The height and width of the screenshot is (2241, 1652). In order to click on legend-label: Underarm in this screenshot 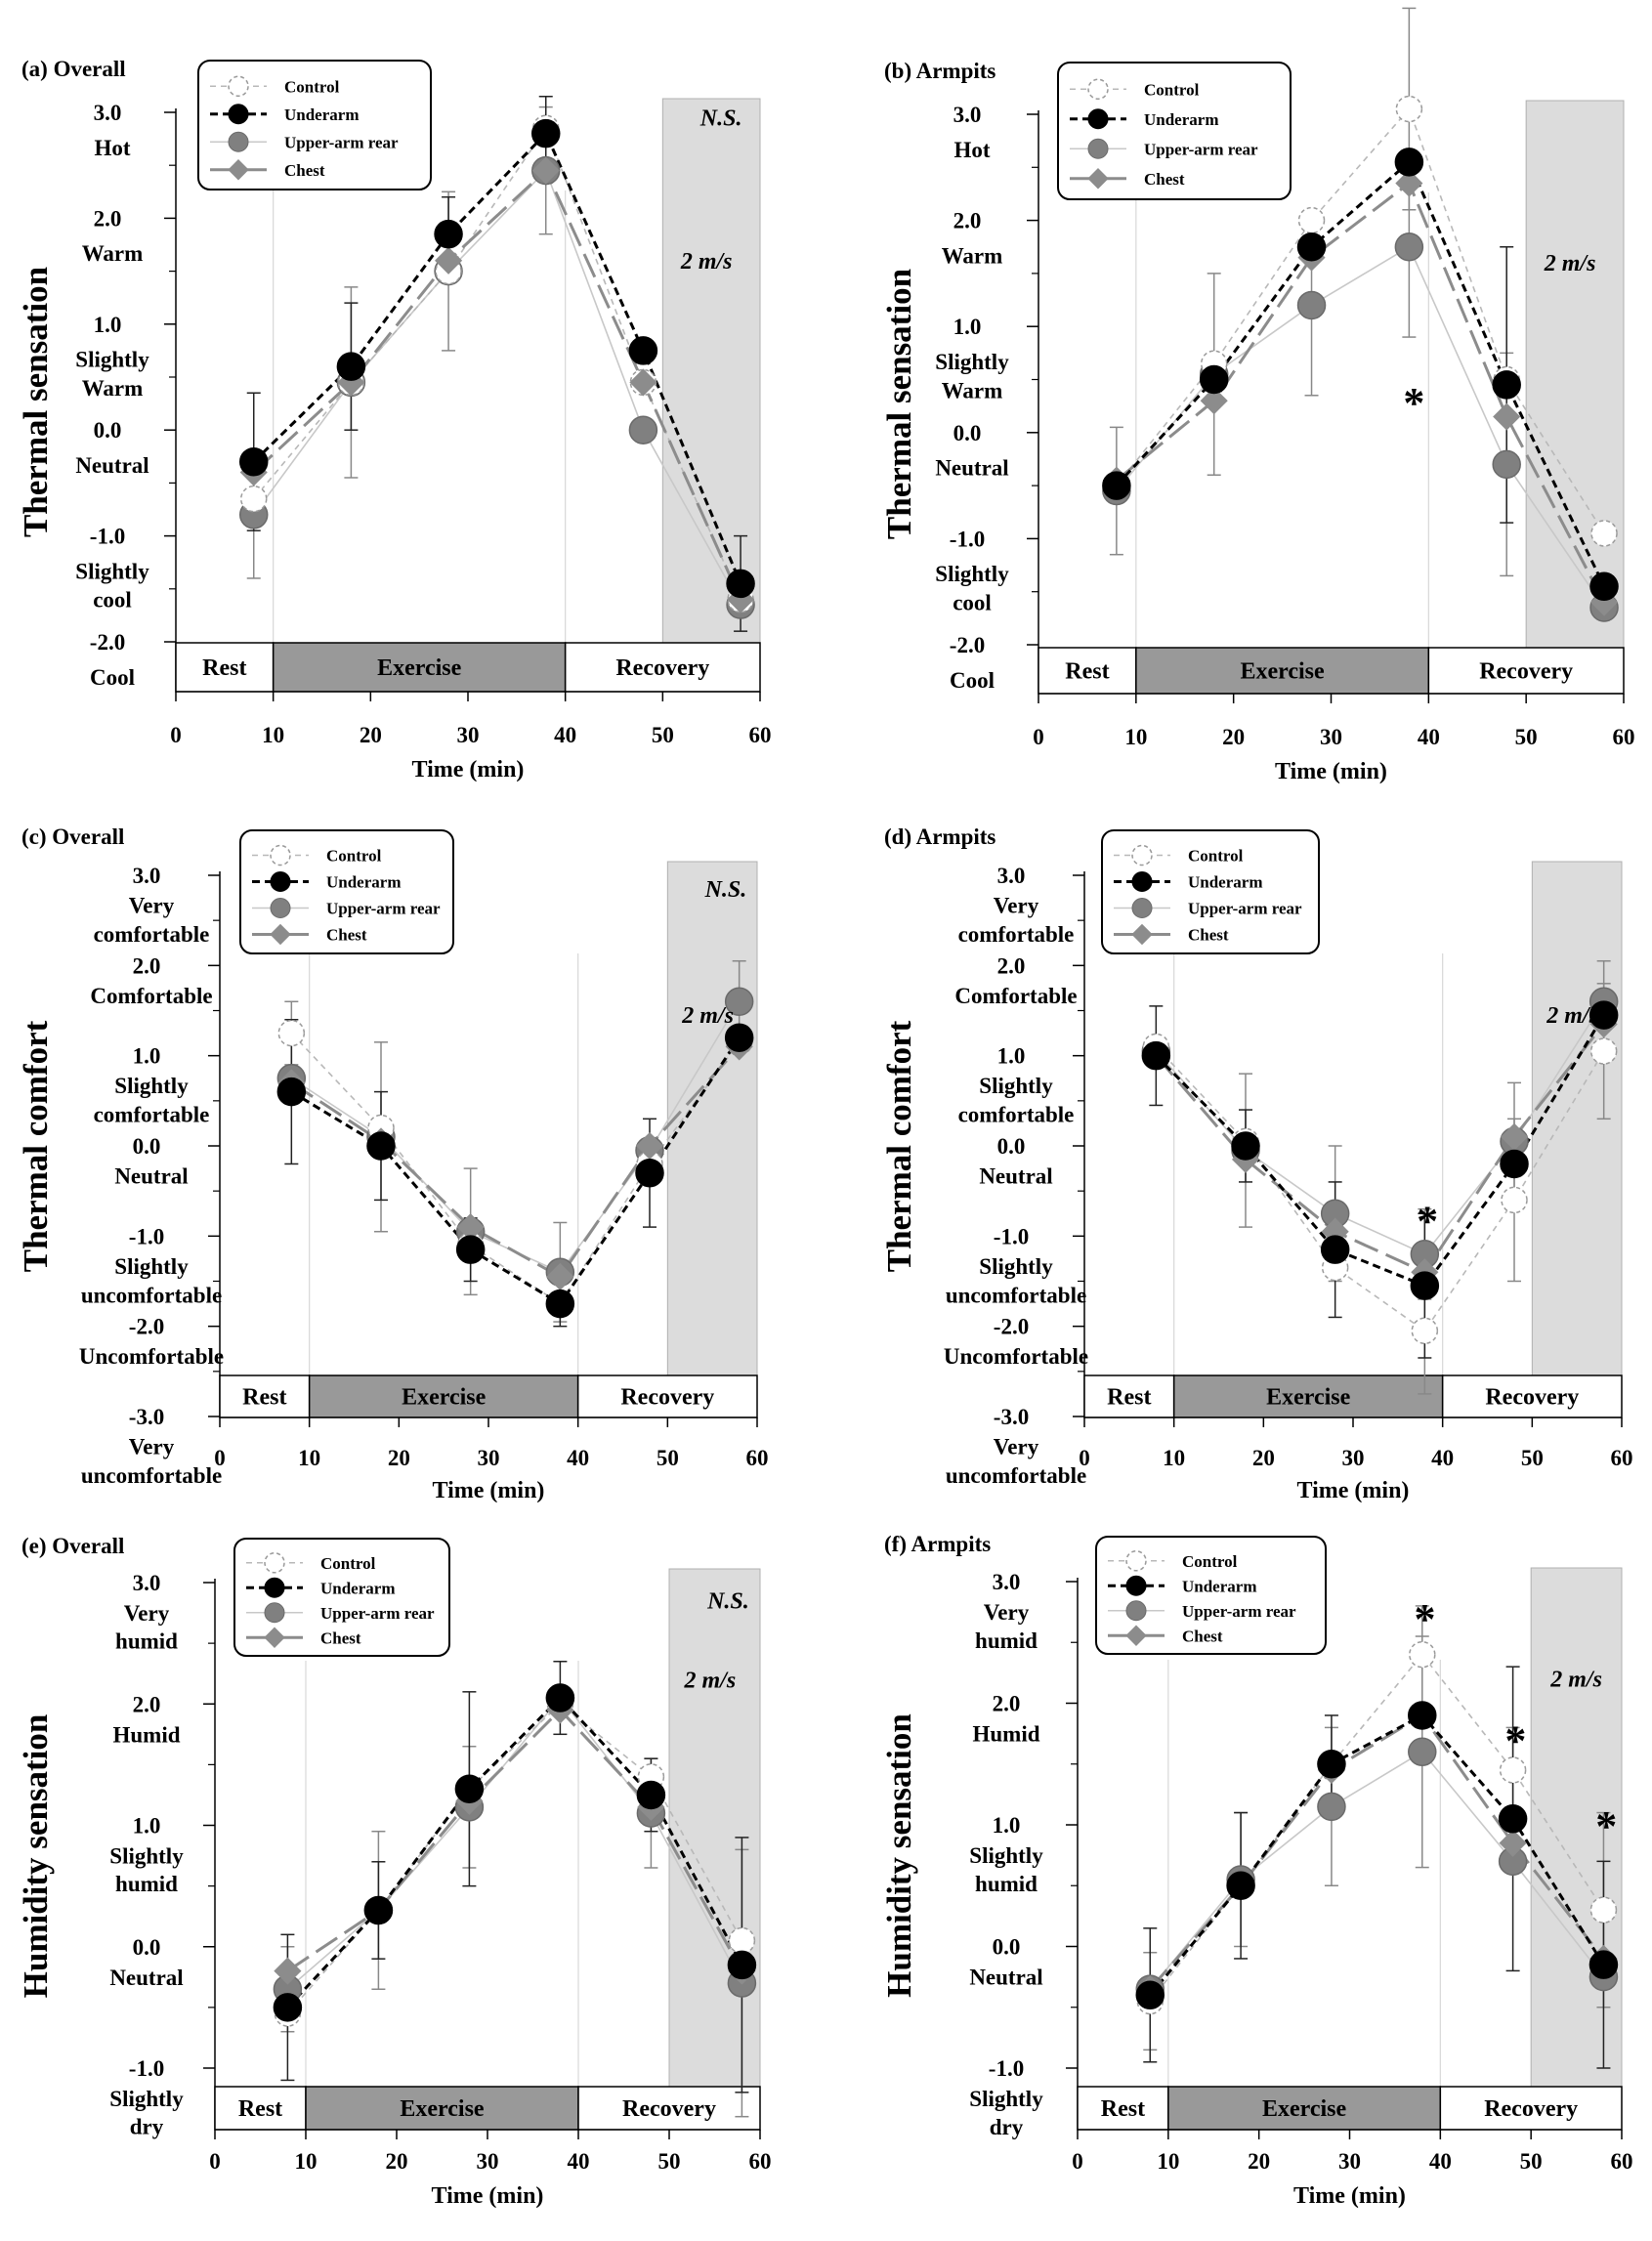, I will do `click(1219, 1586)`.